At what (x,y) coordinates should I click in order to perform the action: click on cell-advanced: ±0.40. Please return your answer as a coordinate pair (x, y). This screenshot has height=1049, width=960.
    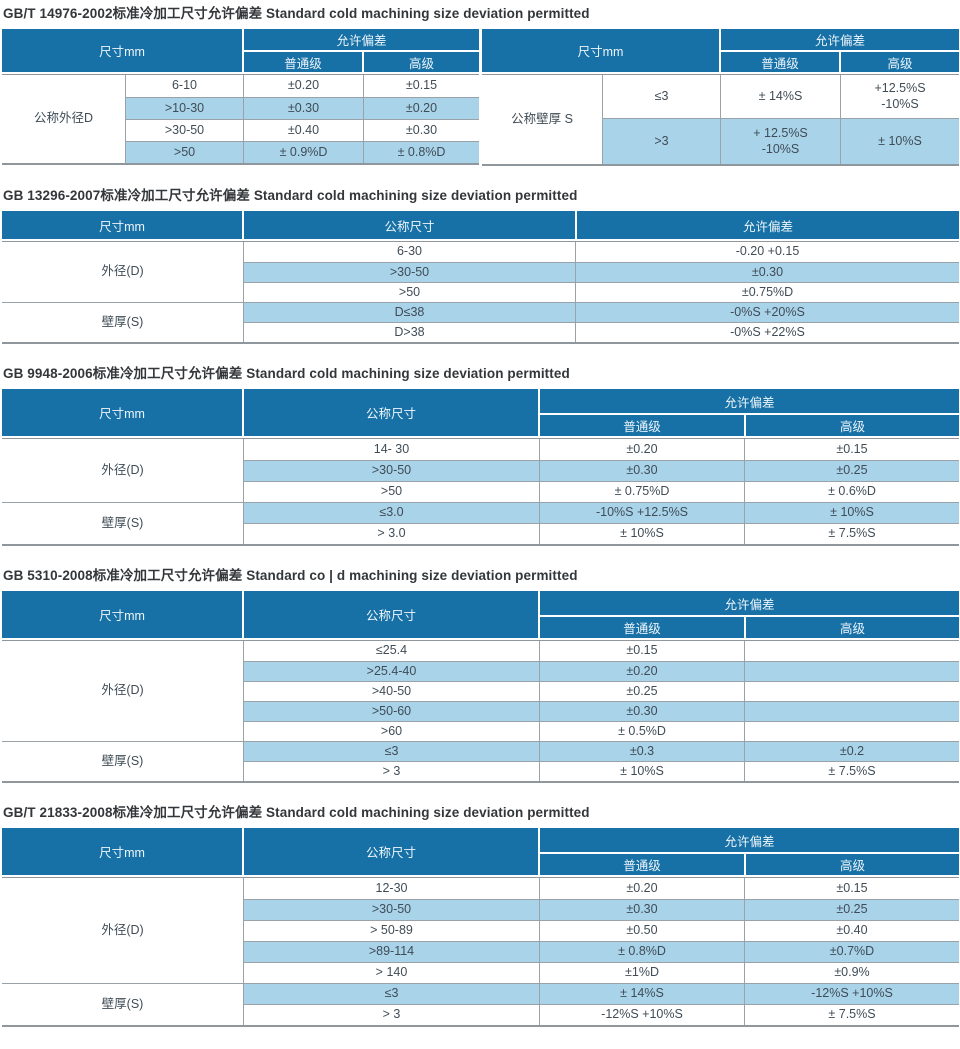
    Looking at the image, I should click on (851, 930).